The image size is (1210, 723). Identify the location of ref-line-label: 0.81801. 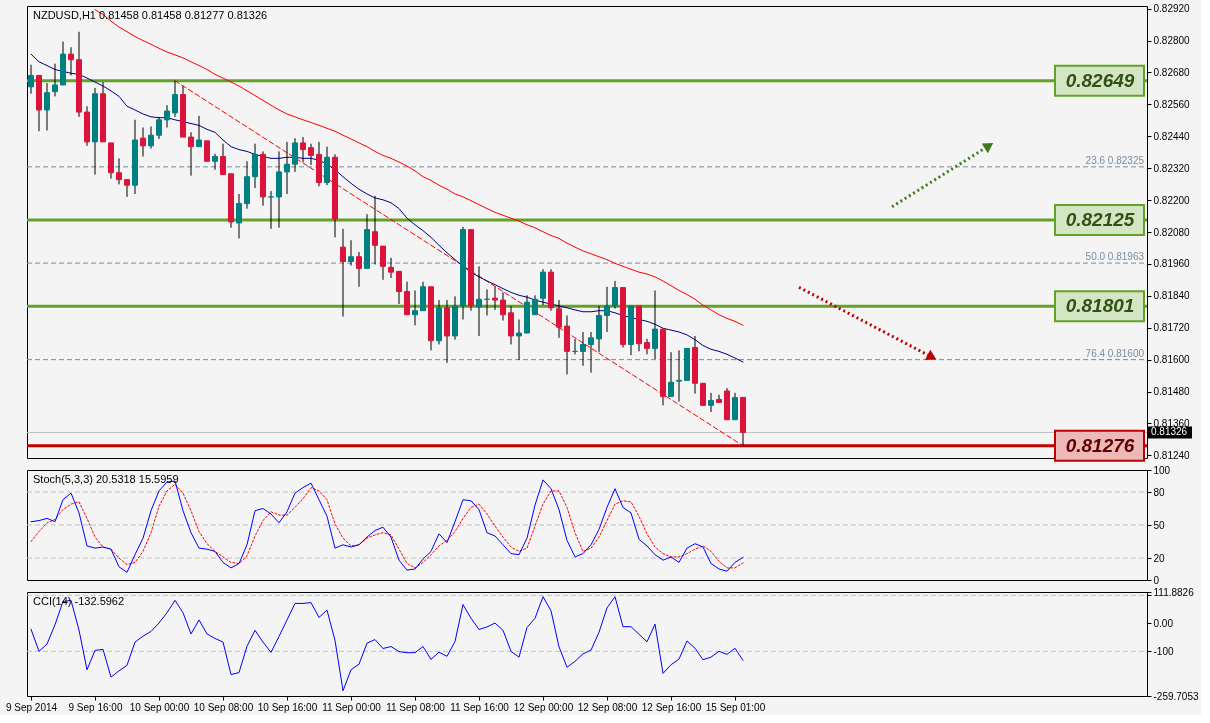
(1100, 306).